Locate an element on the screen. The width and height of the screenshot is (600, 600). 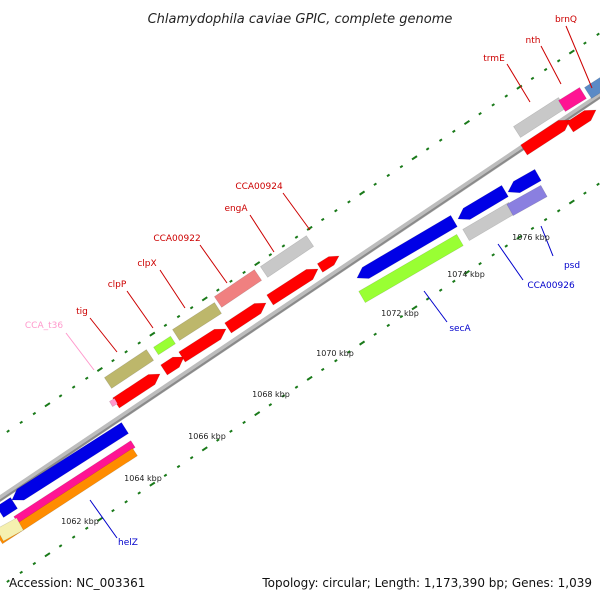
tick-label-1064: 1064 kbp is located at coordinates (143, 478).